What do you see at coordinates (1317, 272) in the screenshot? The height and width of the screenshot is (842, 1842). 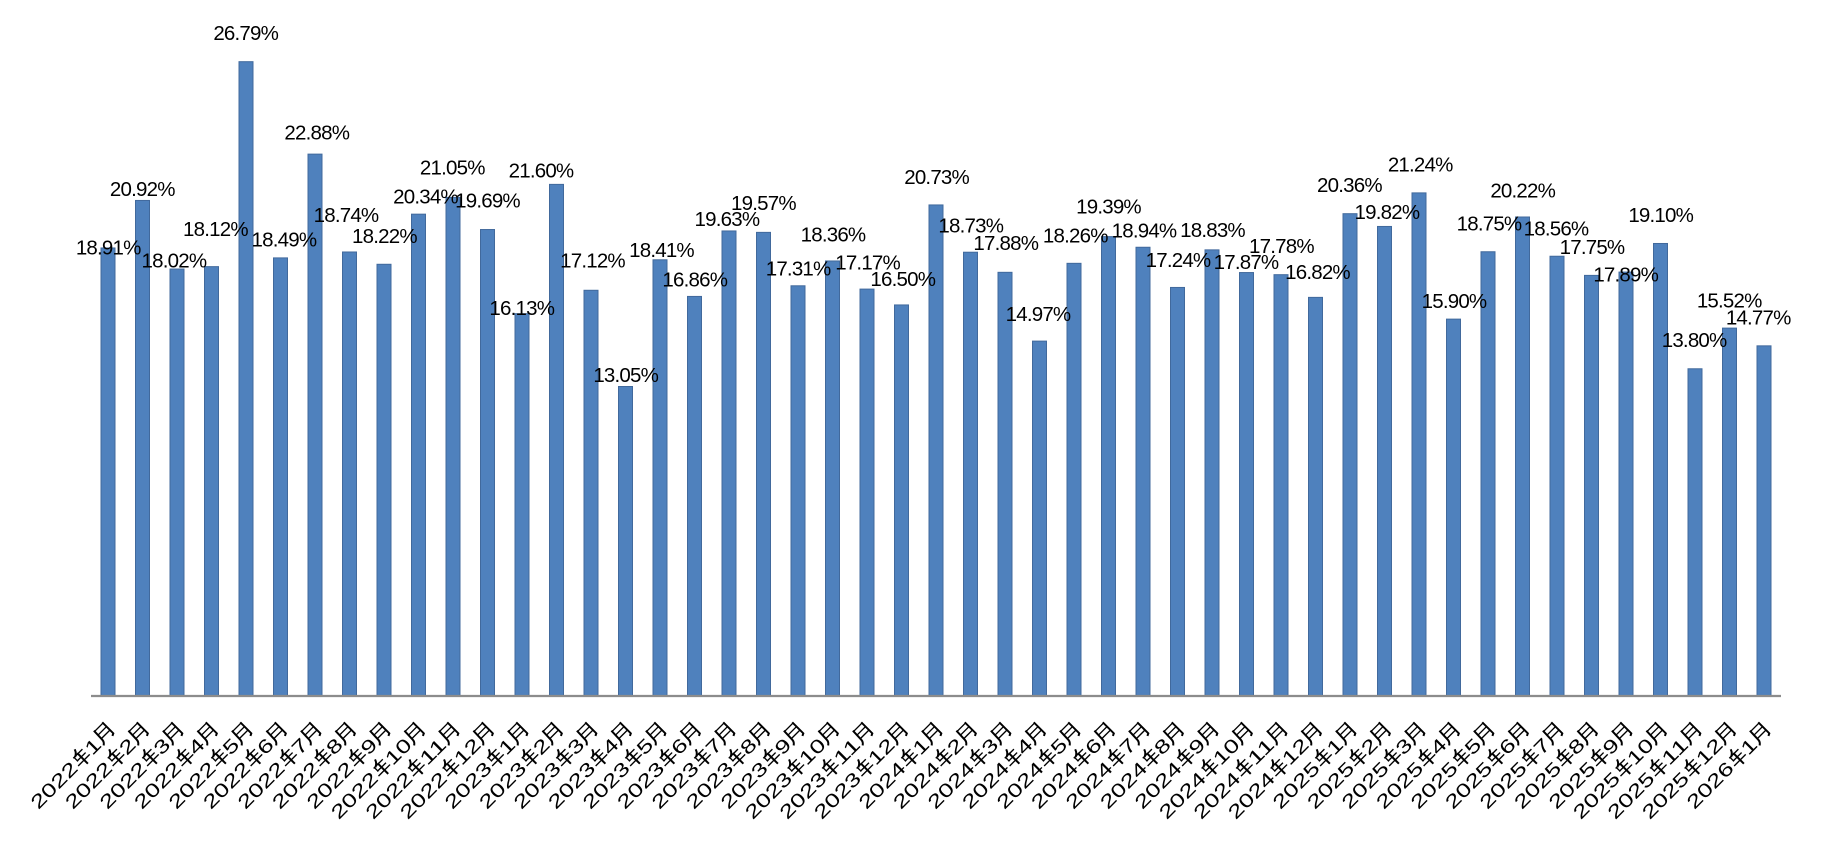 I see `svg-text: 16.82%` at bounding box center [1317, 272].